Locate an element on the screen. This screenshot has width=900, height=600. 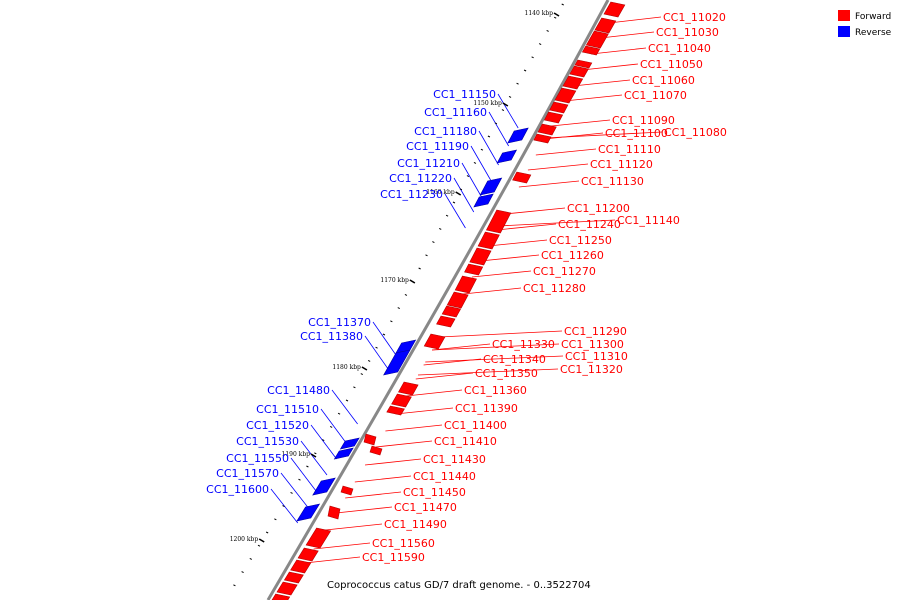
legend-reverse-swatch is located at coordinates (844, 31).